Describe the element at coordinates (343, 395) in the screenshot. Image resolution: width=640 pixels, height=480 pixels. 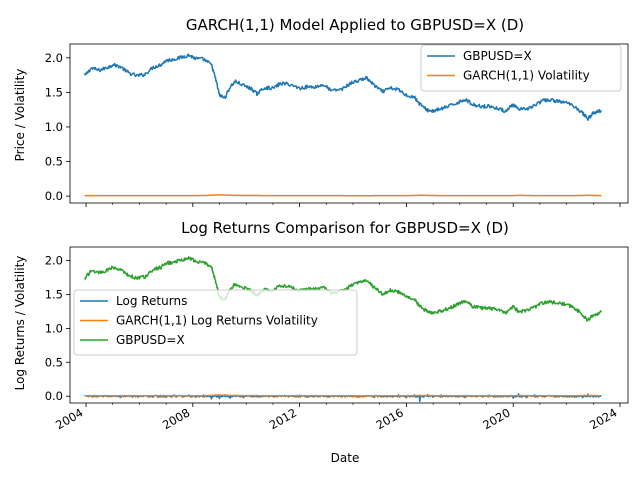
I see `series-line-garch-1-1-log-returns-volatility` at that location.